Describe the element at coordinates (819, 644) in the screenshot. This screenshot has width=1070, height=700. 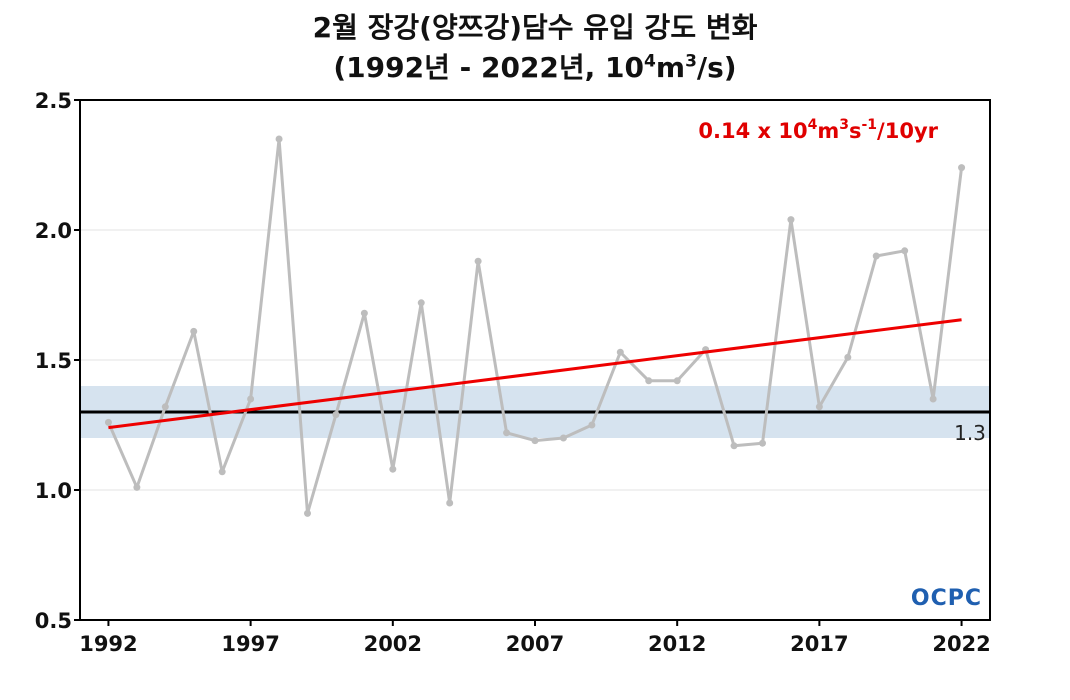
I see `x-tick-label: 2017` at that location.